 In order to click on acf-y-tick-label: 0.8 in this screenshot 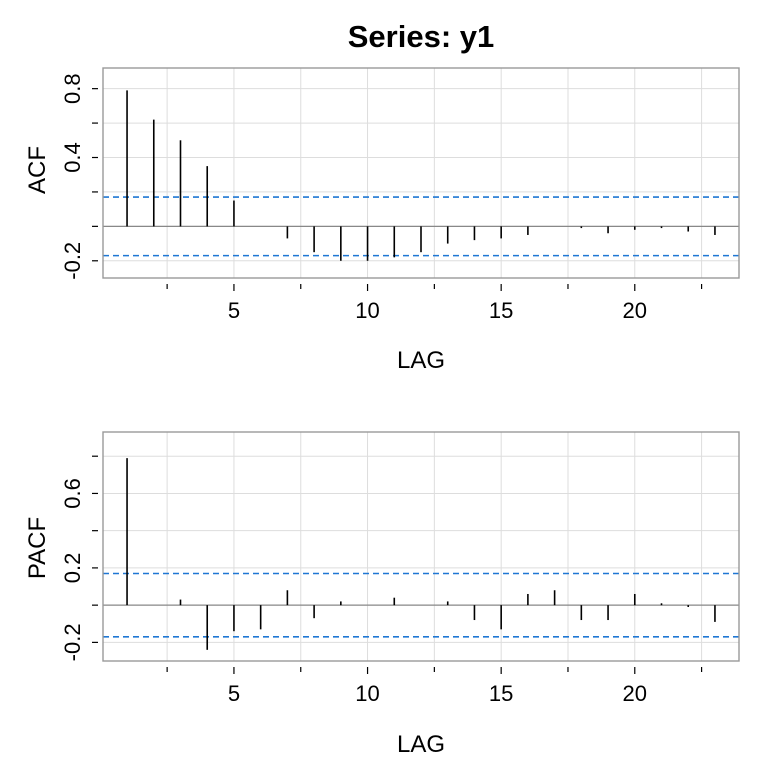, I will do `click(72, 88)`.